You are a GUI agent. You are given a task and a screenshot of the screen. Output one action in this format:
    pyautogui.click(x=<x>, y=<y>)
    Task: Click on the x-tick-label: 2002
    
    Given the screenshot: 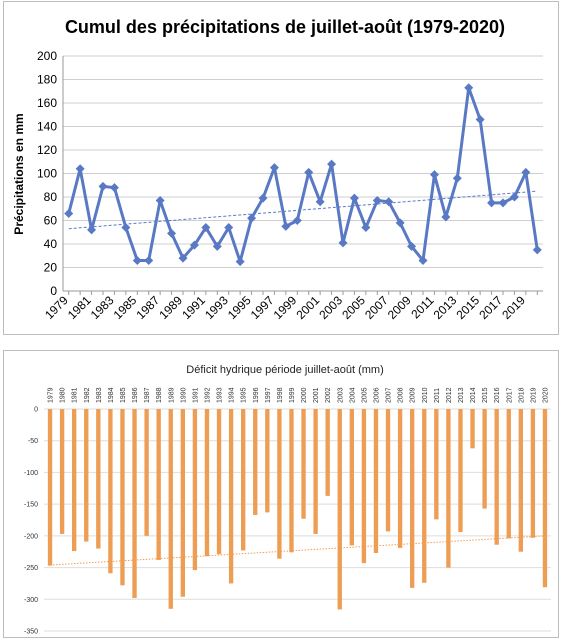 What is the action you would take?
    pyautogui.click(x=328, y=395)
    